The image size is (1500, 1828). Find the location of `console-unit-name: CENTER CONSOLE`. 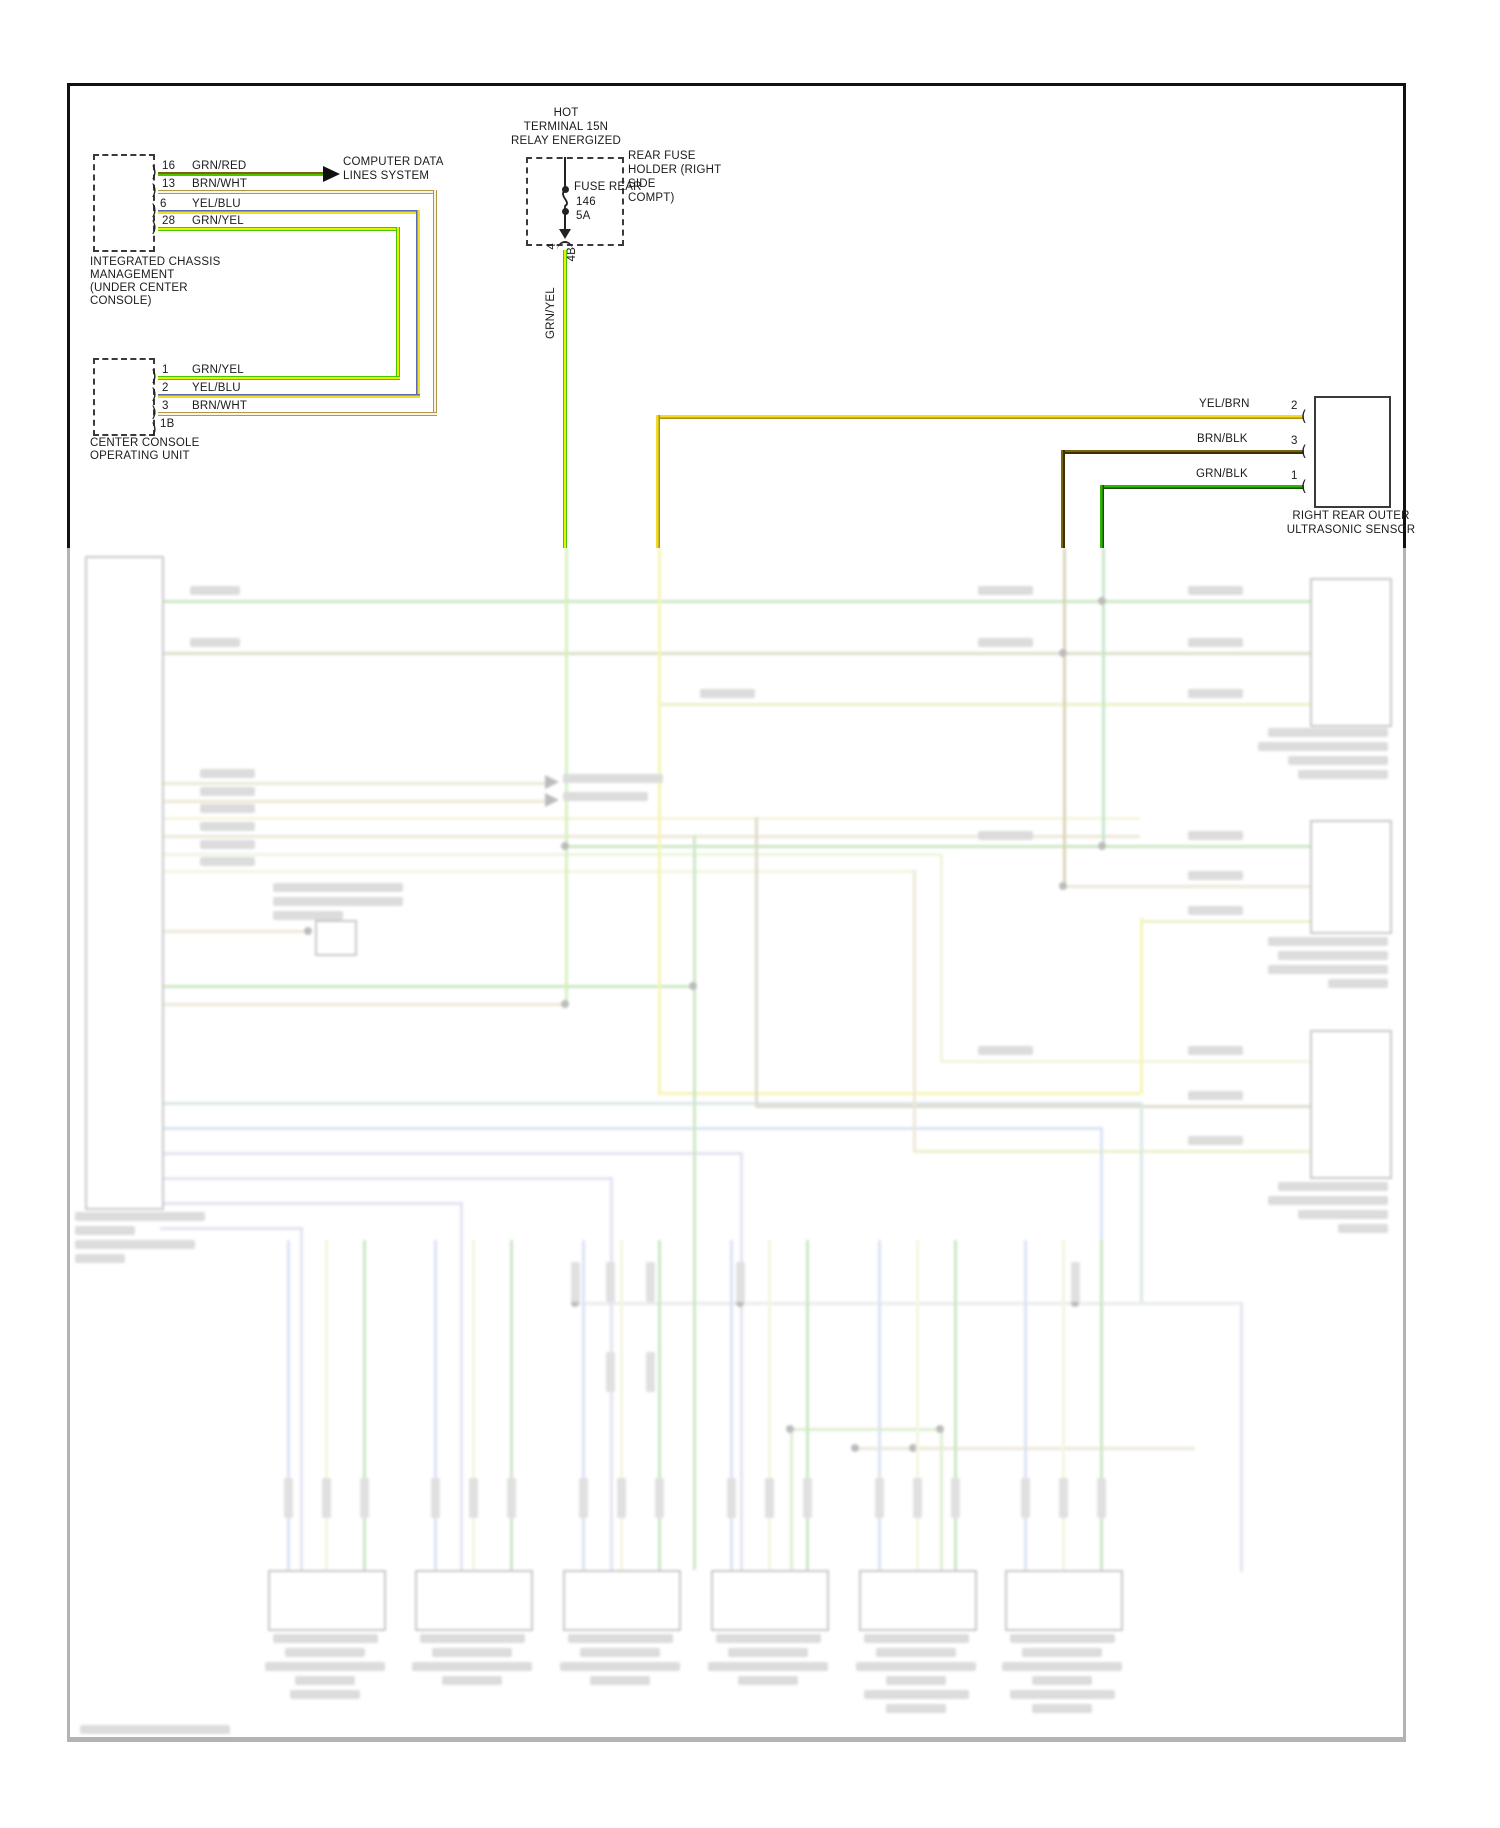

console-unit-name: CENTER CONSOLE is located at coordinates (145, 443).